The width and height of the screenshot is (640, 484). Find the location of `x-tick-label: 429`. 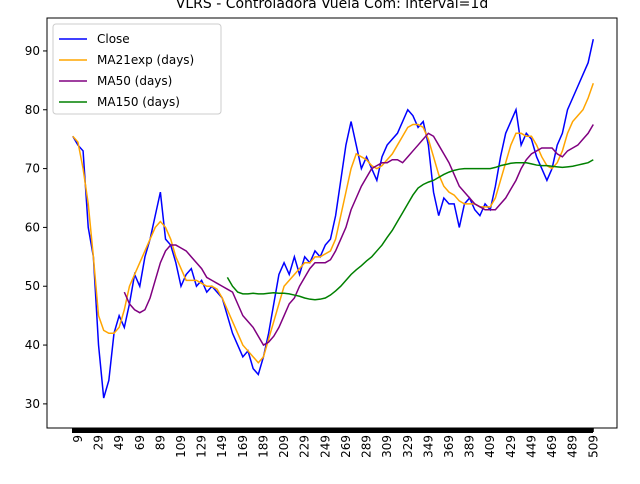

x-tick-label: 429 is located at coordinates (511, 446).